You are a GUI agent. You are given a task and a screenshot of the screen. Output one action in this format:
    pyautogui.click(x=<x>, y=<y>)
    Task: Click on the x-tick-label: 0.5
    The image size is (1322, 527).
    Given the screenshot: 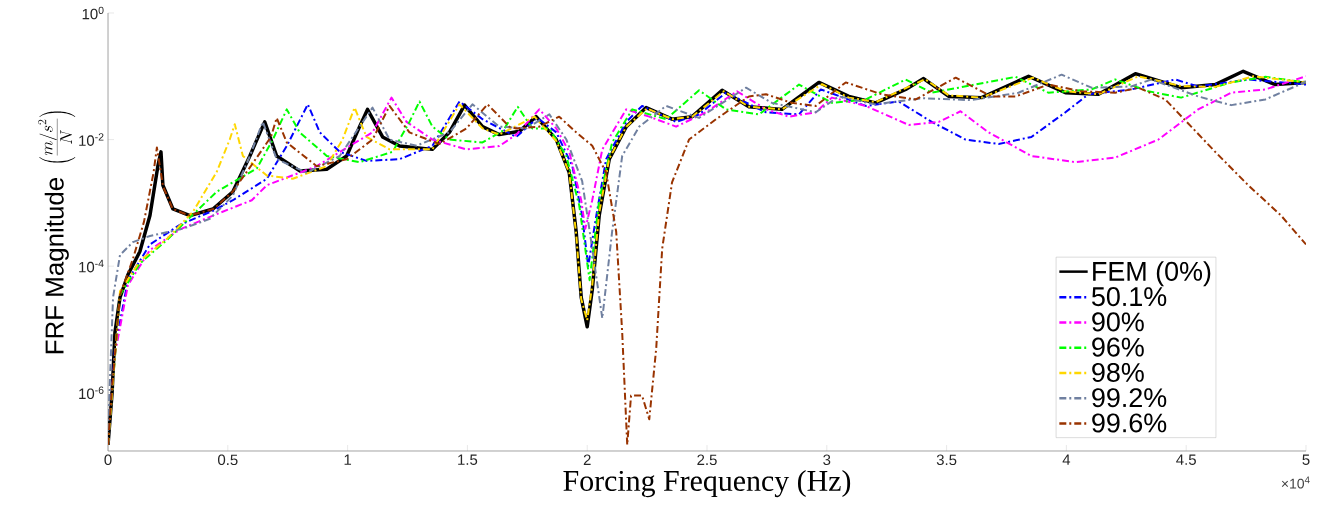 What is the action you would take?
    pyautogui.click(x=228, y=460)
    